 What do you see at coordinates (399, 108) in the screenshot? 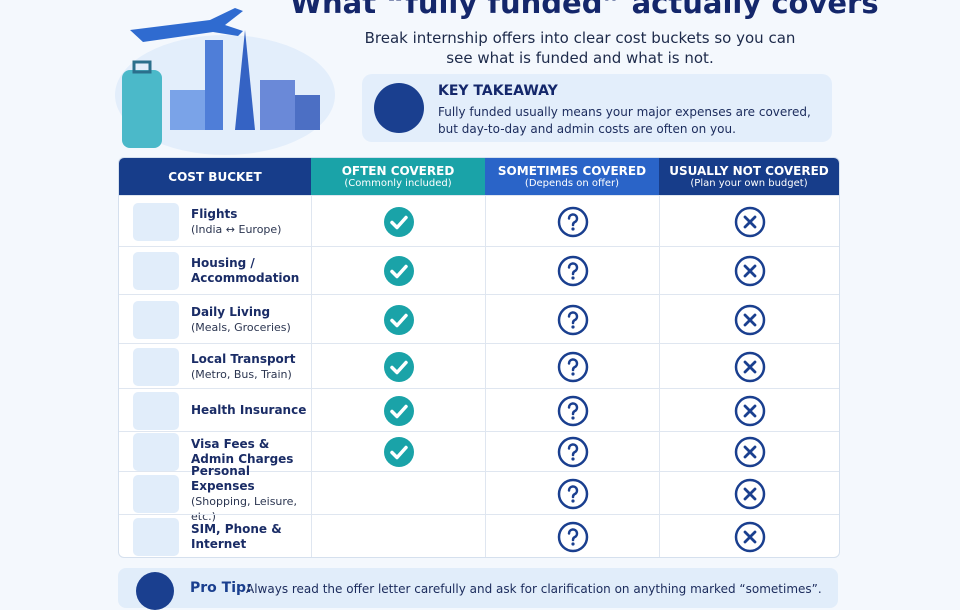
I see `bulb-icon` at bounding box center [399, 108].